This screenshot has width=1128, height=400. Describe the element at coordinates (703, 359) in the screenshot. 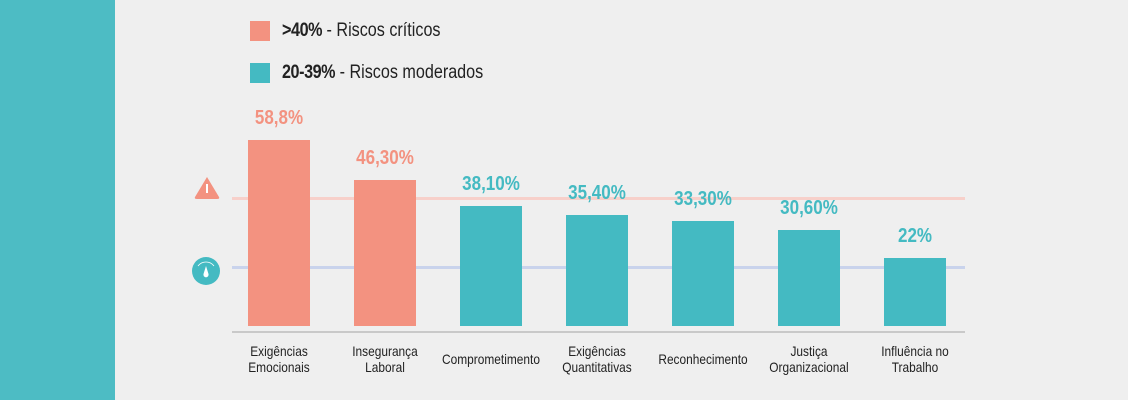

I see `category-label: Reconhecimento` at that location.